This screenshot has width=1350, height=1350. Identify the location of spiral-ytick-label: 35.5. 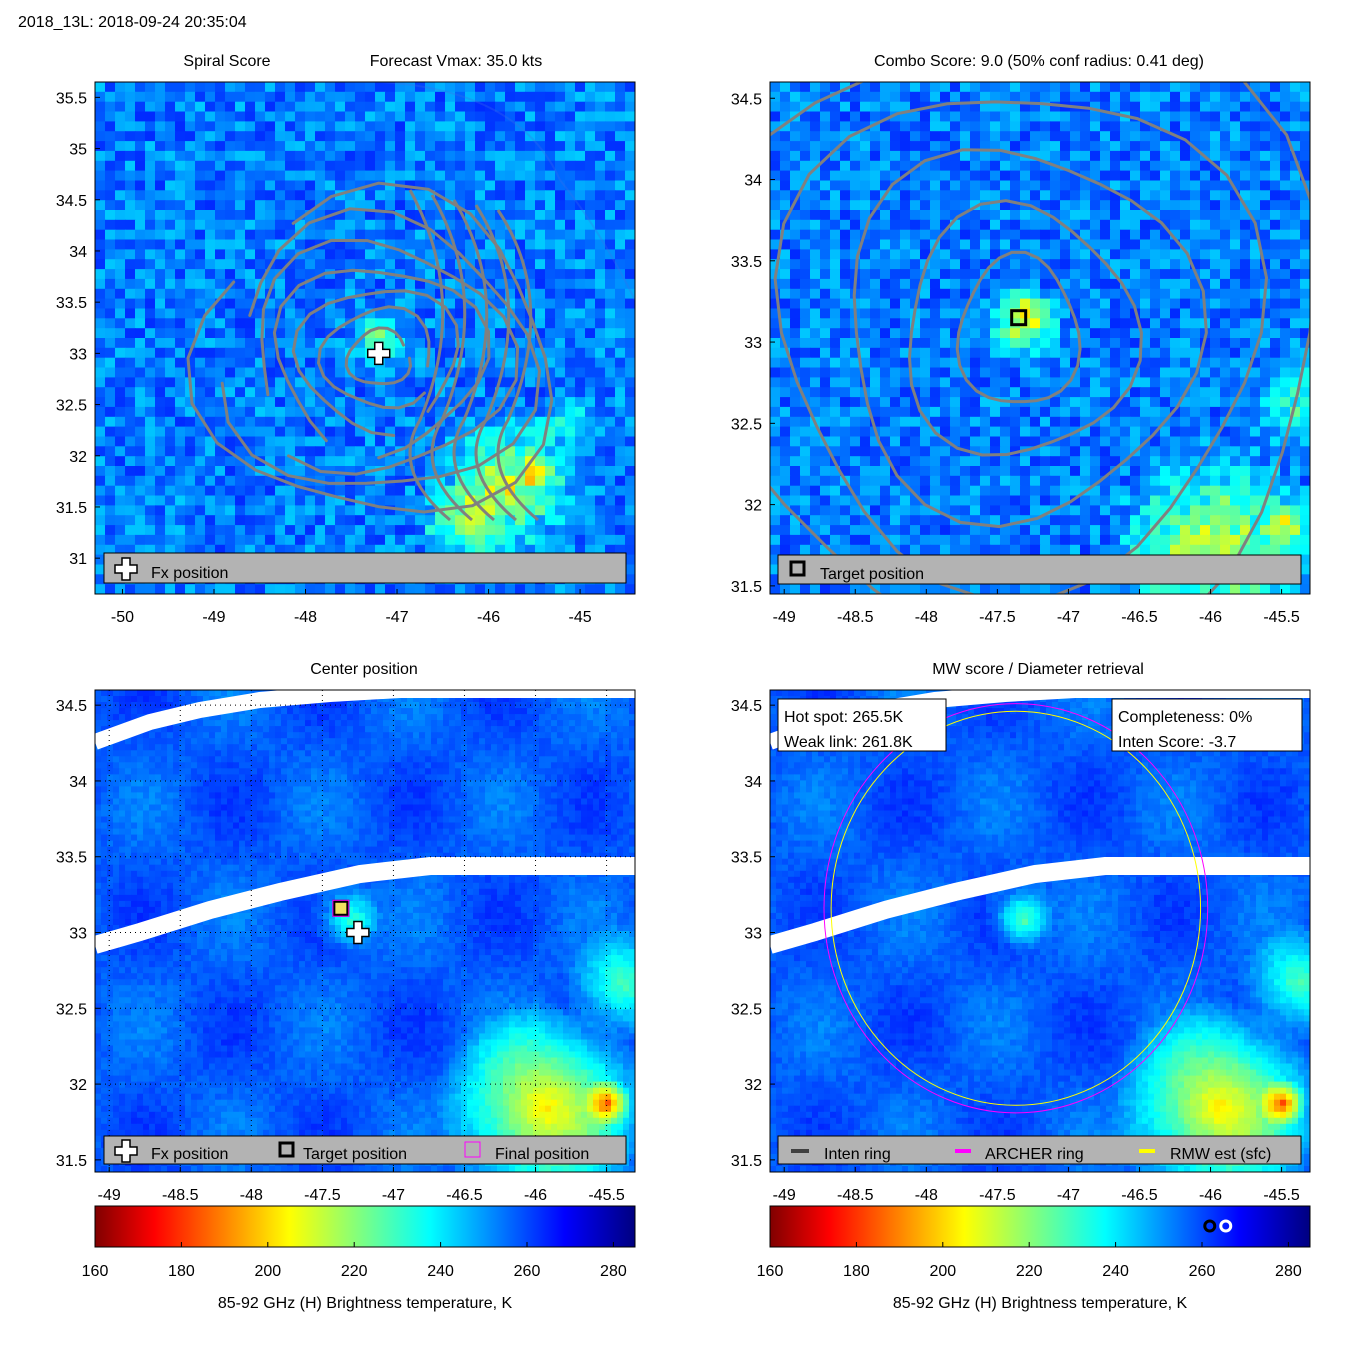
(71, 98).